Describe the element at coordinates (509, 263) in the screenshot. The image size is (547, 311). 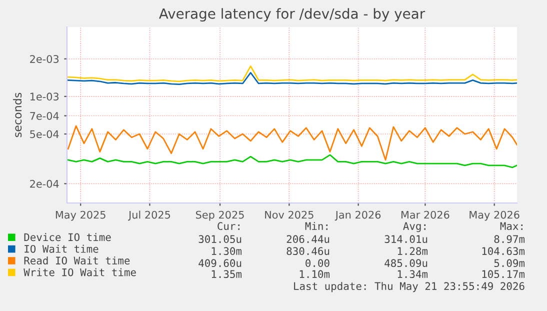
I see `text: 5.09m` at that location.